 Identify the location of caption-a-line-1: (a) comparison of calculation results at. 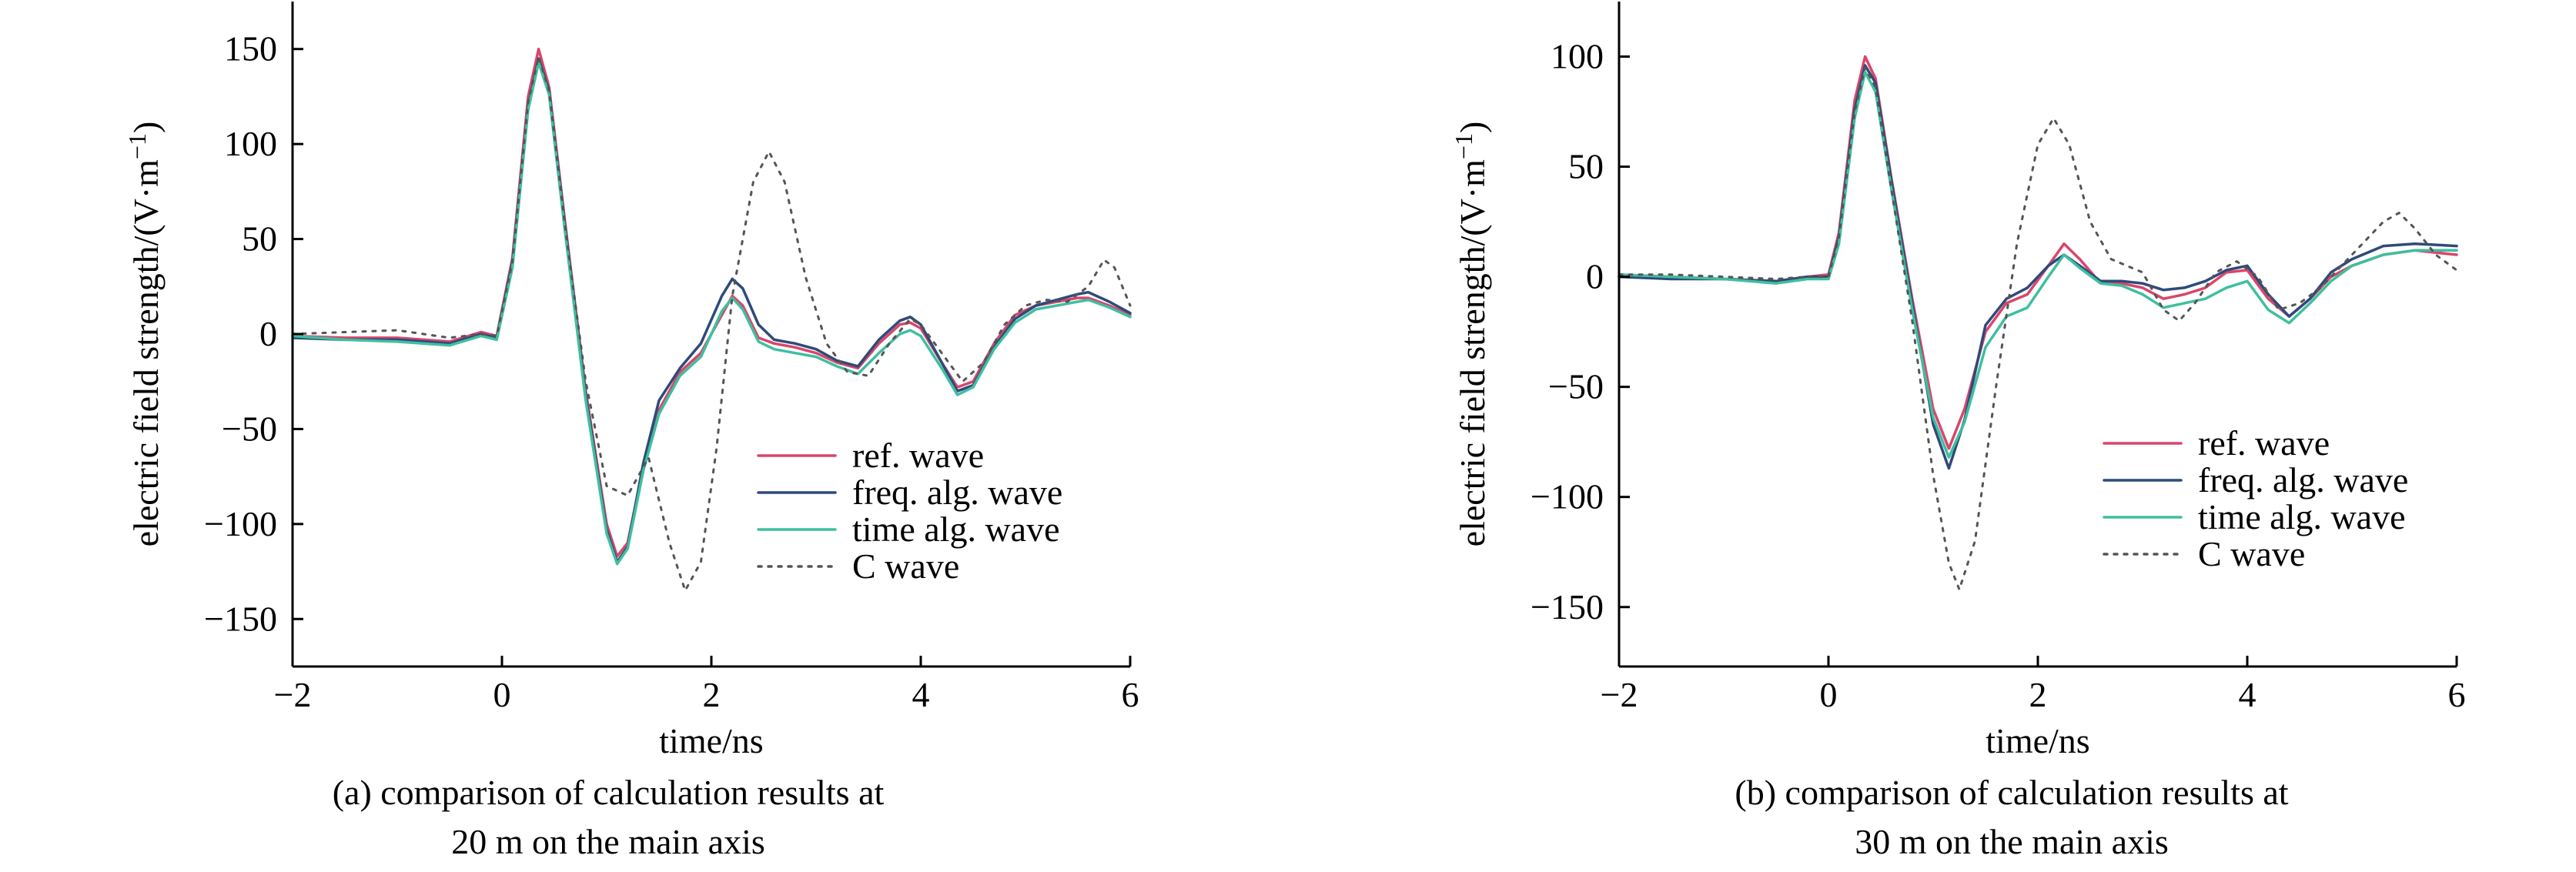
(608, 792).